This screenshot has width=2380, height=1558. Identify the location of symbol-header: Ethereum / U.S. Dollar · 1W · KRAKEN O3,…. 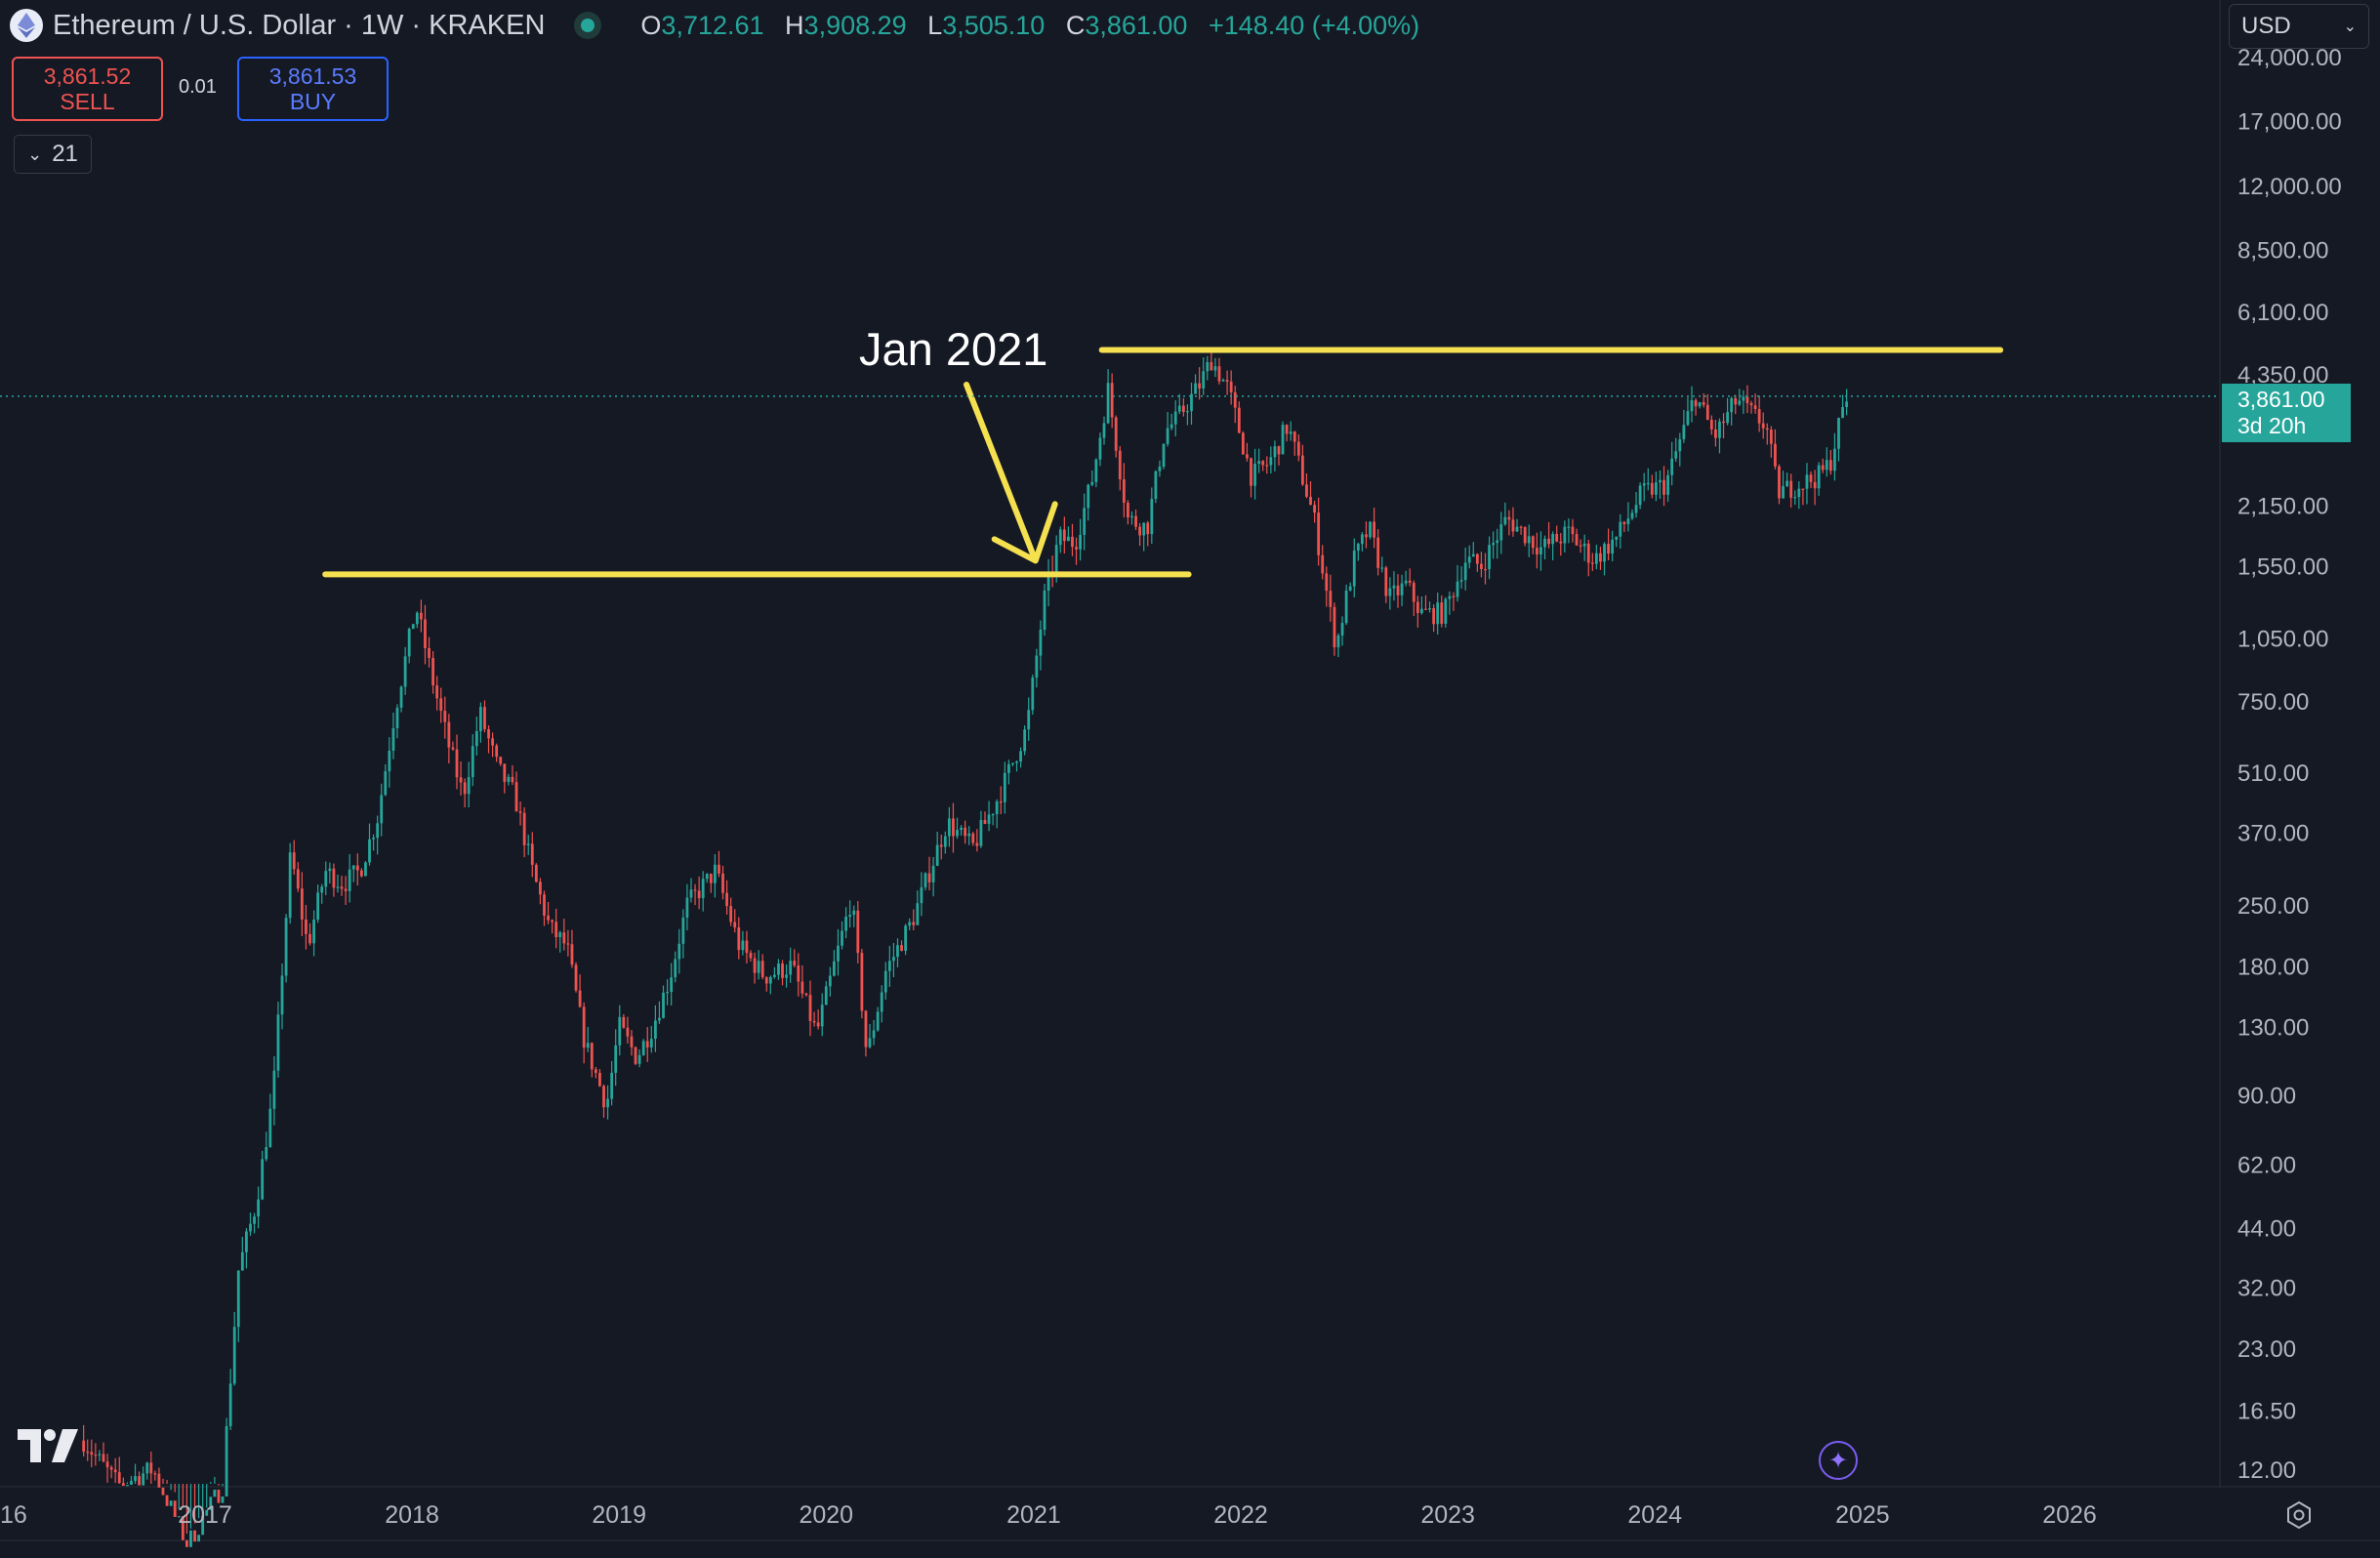
(714, 25).